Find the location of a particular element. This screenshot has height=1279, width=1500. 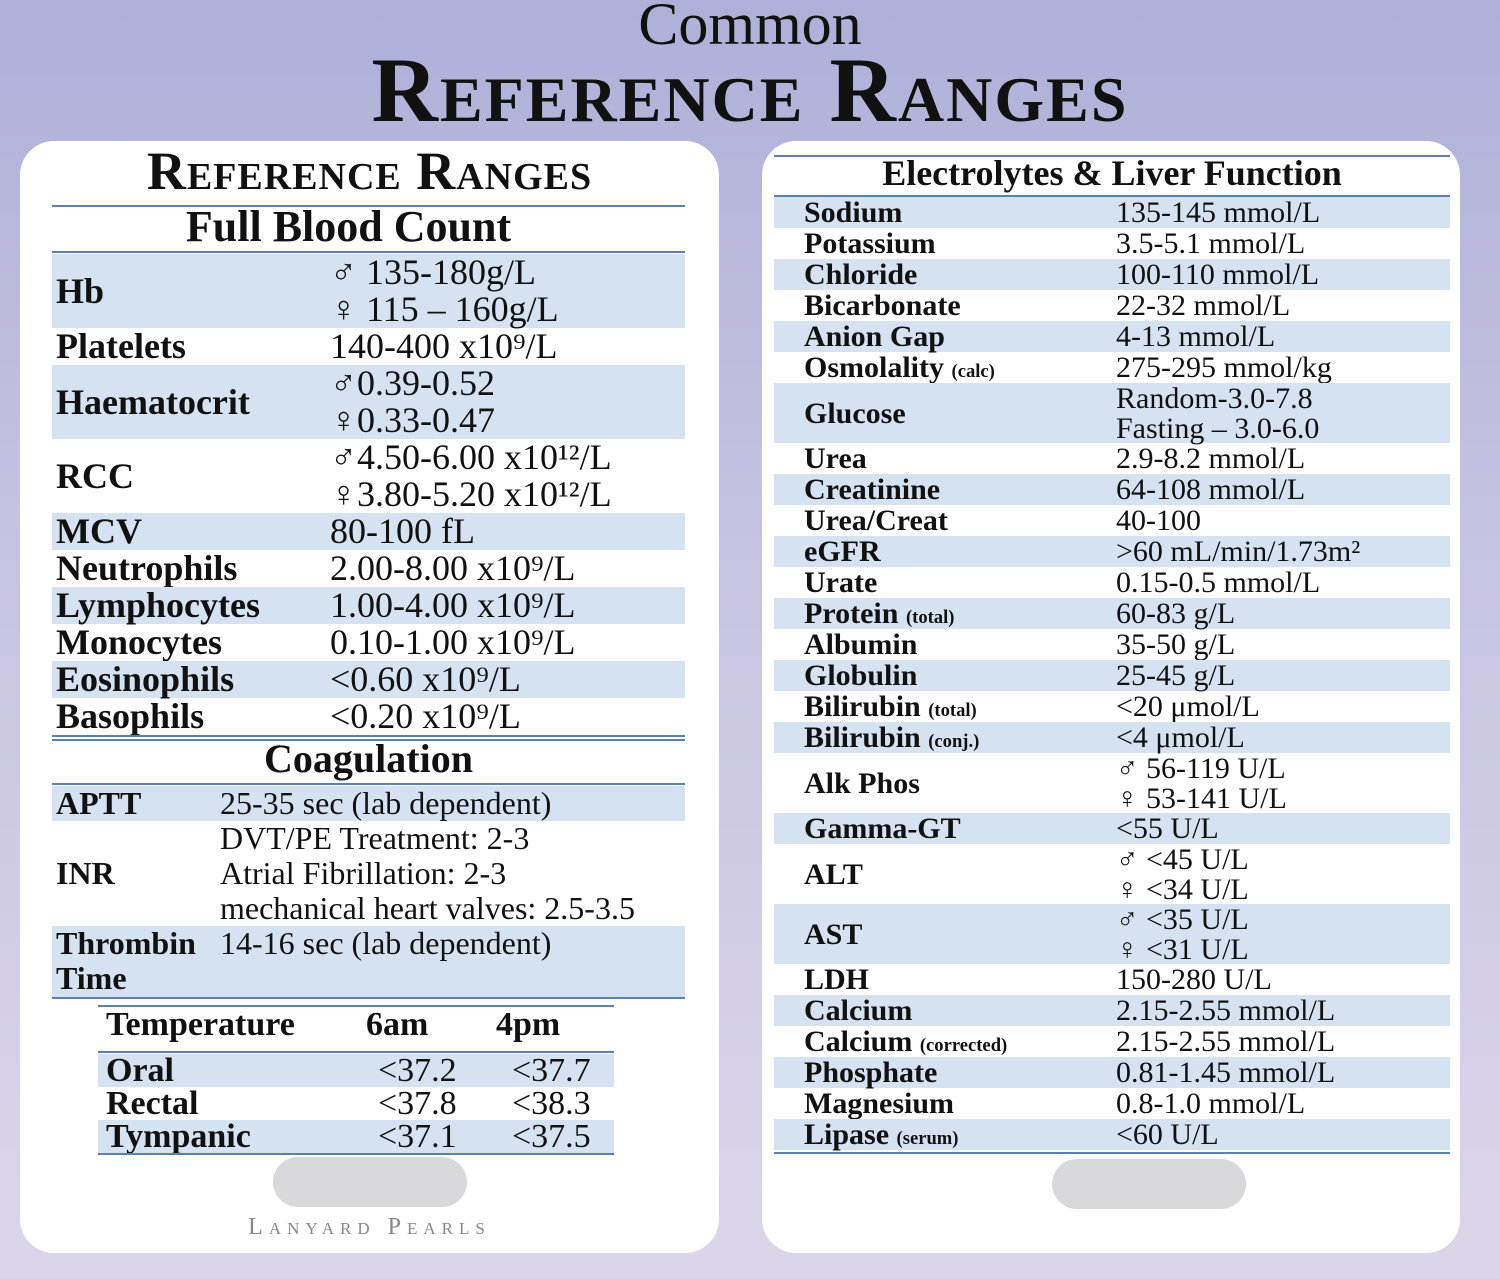

coag-value: 14-16 sec (lab dependent) is located at coordinates (386, 943).